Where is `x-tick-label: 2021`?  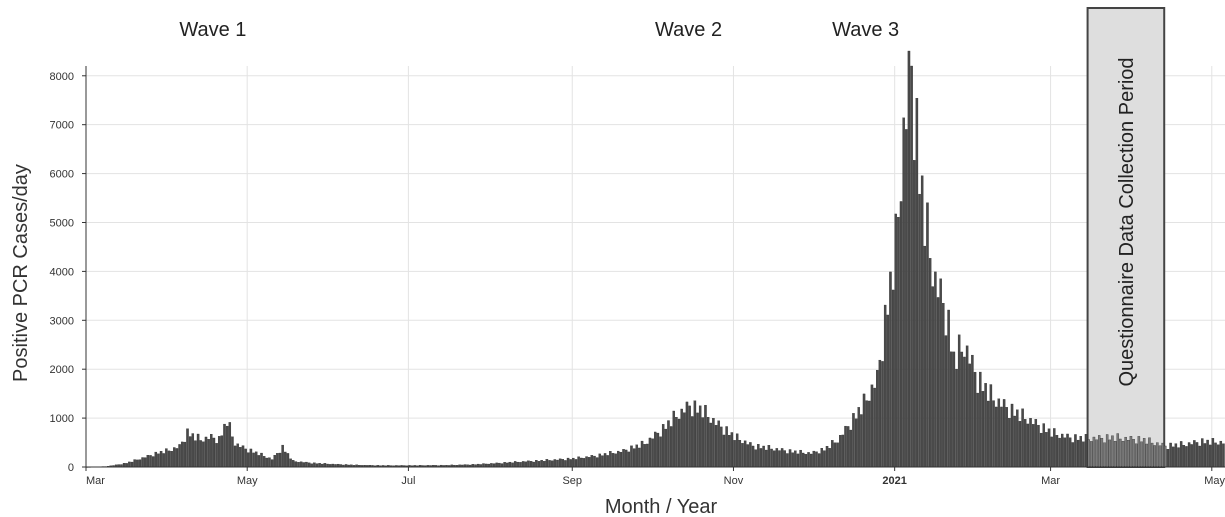 x-tick-label: 2021 is located at coordinates (894, 481).